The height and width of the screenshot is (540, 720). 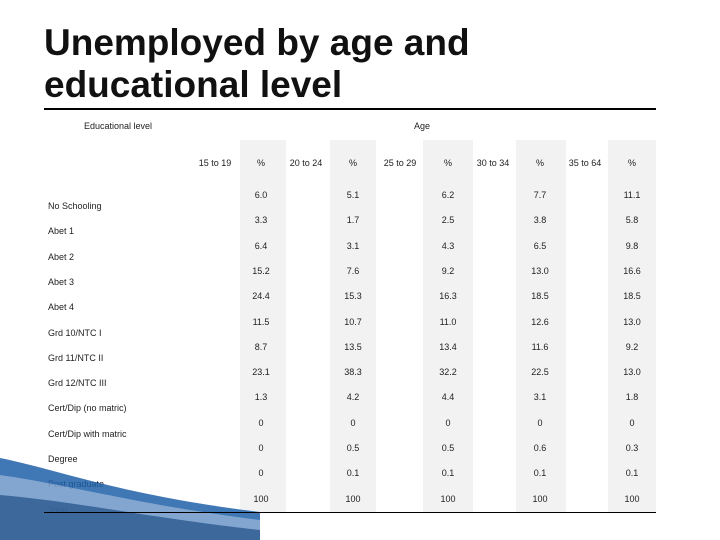 I want to click on table-cell: 23.1, so click(x=261, y=372).